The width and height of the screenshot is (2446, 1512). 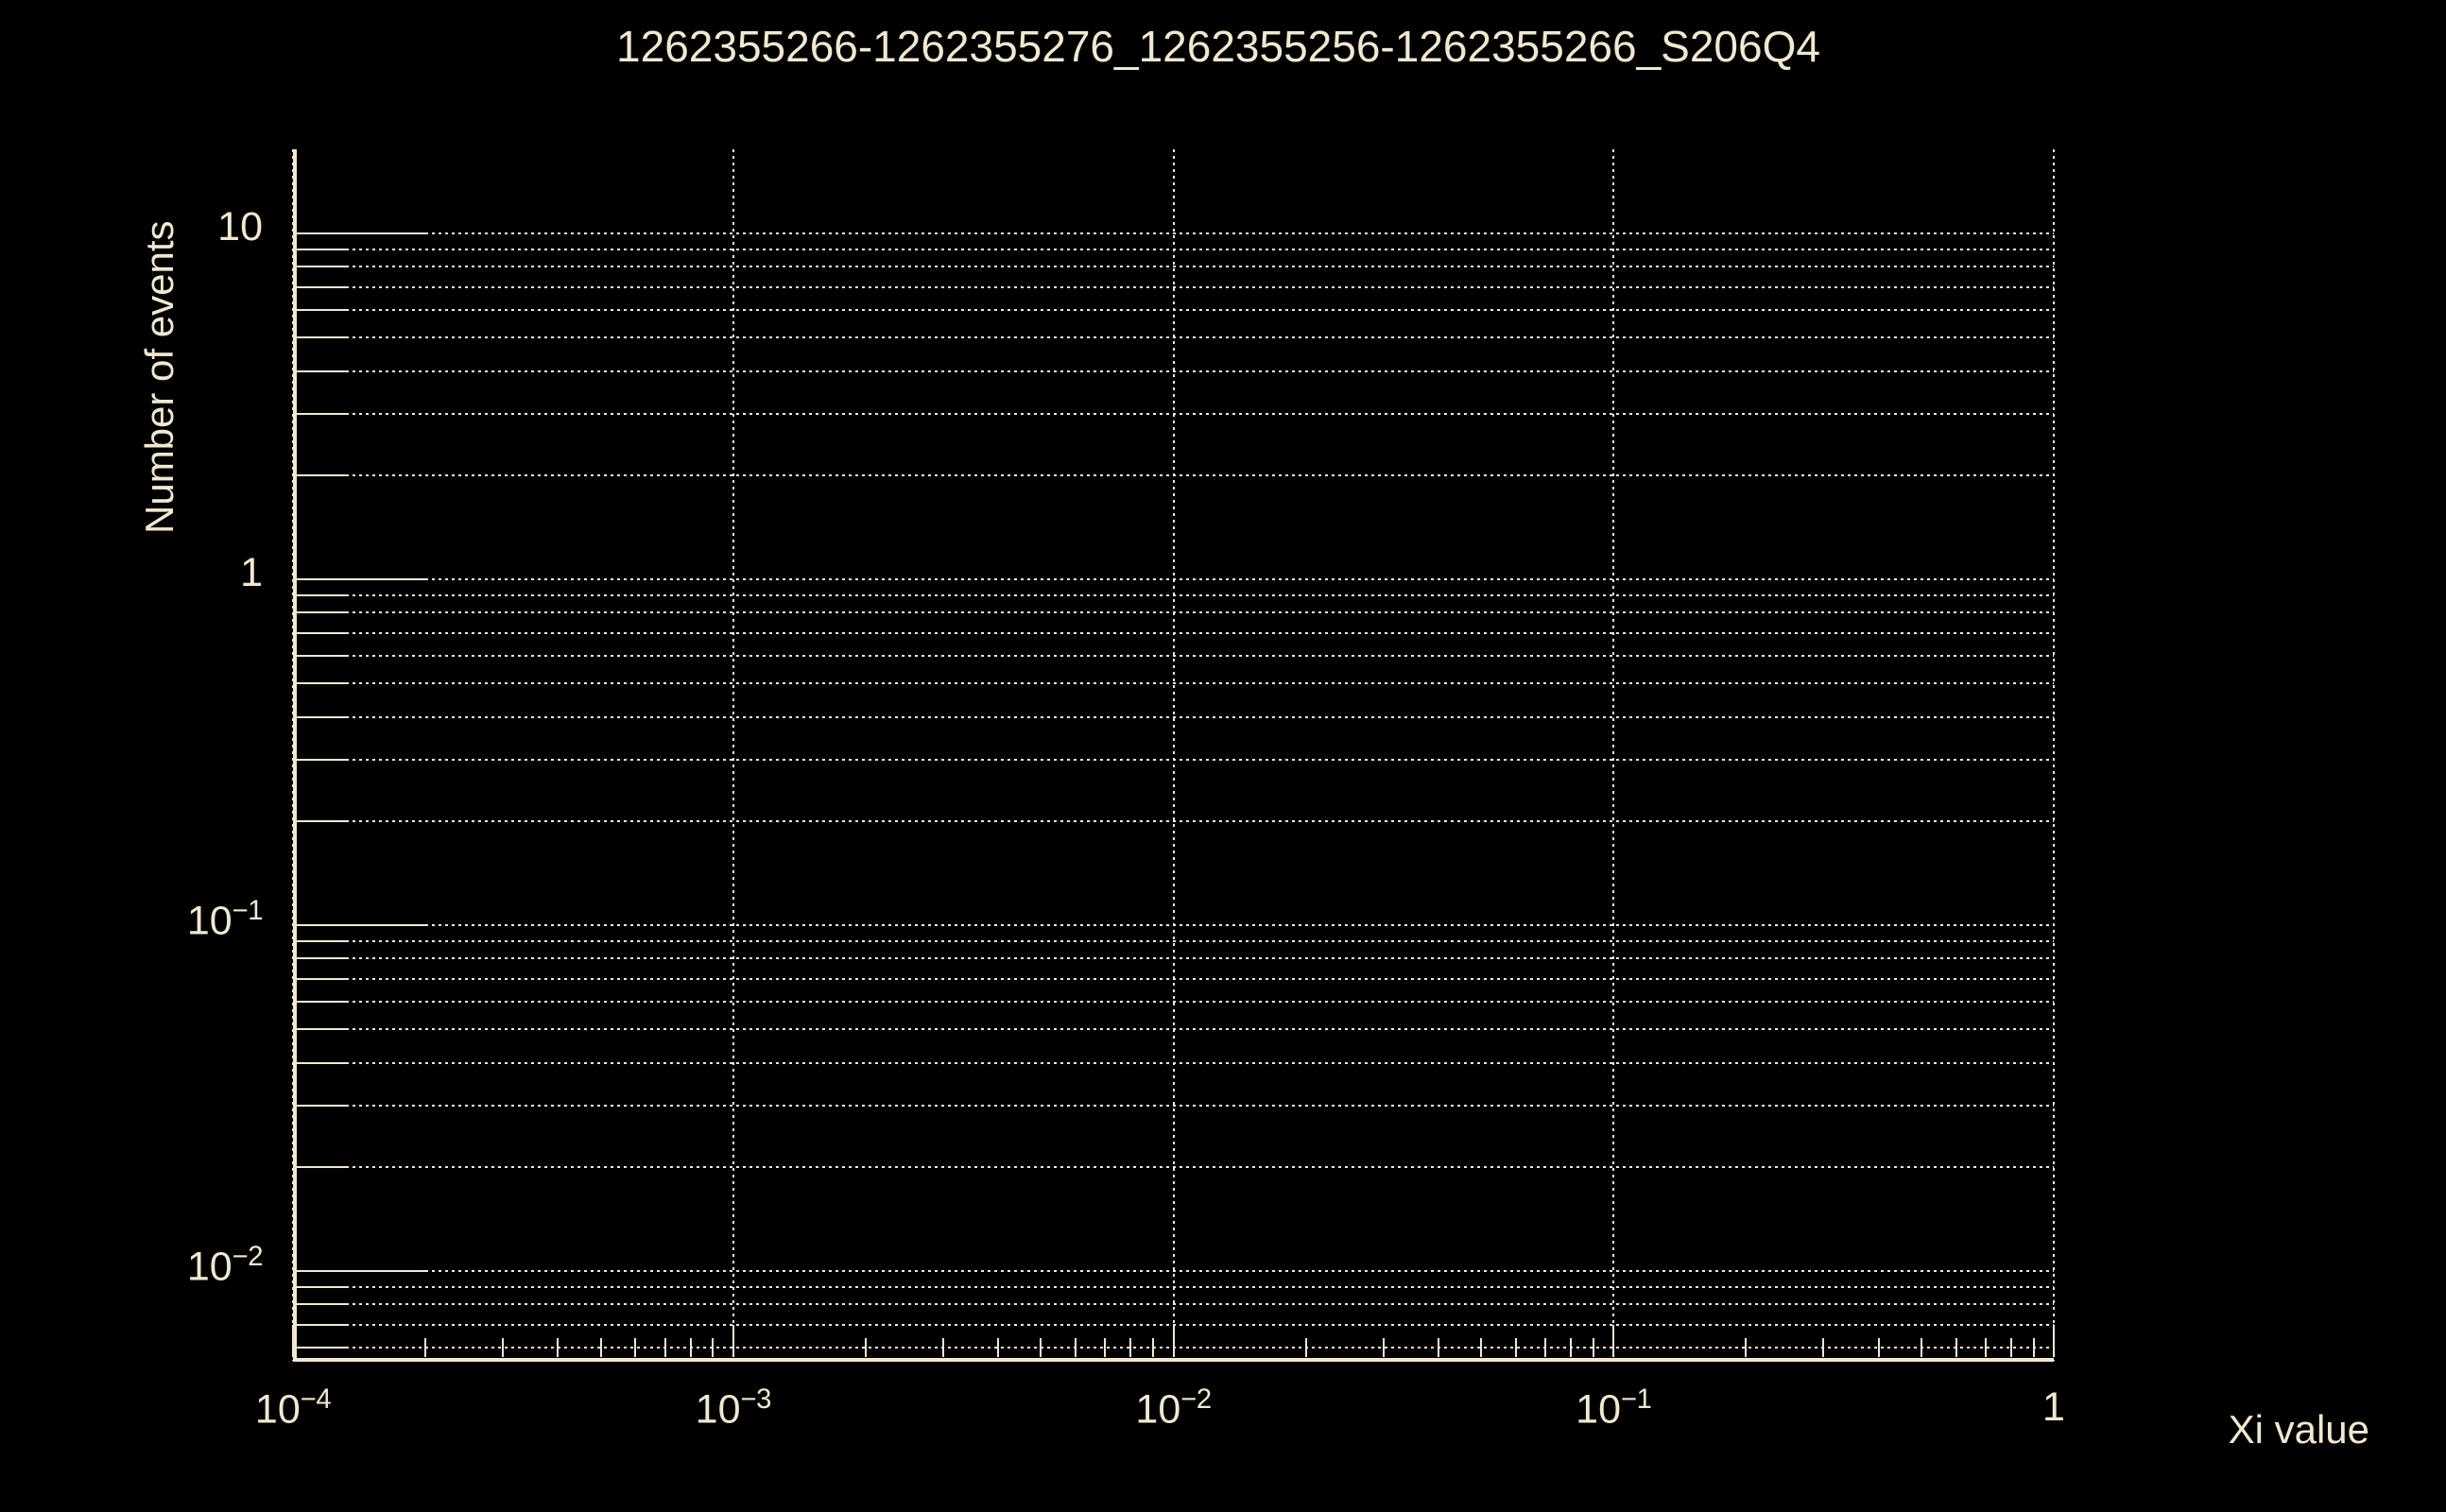 What do you see at coordinates (733, 1408) in the screenshot?
I see `x-tick-label: 10⁻³` at bounding box center [733, 1408].